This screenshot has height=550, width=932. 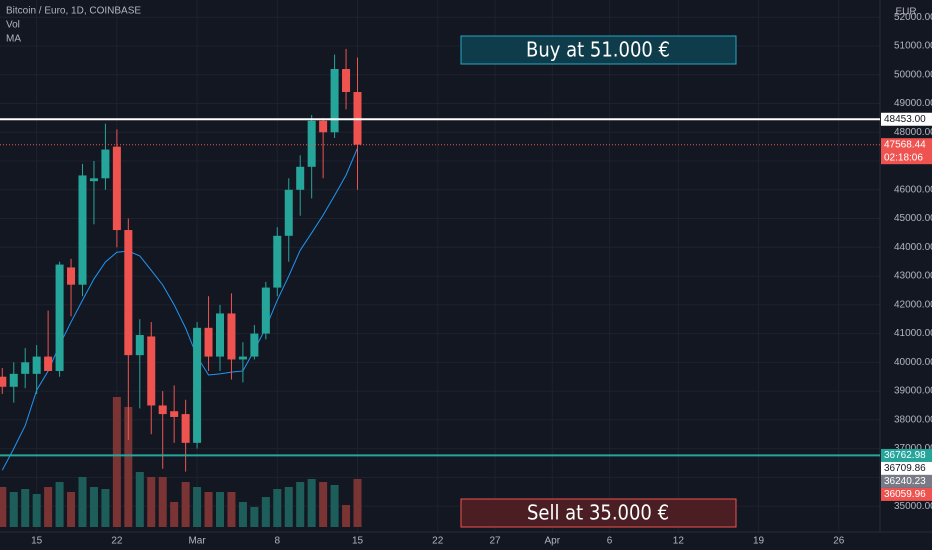 What do you see at coordinates (598, 513) in the screenshot?
I see `sell-box` at bounding box center [598, 513].